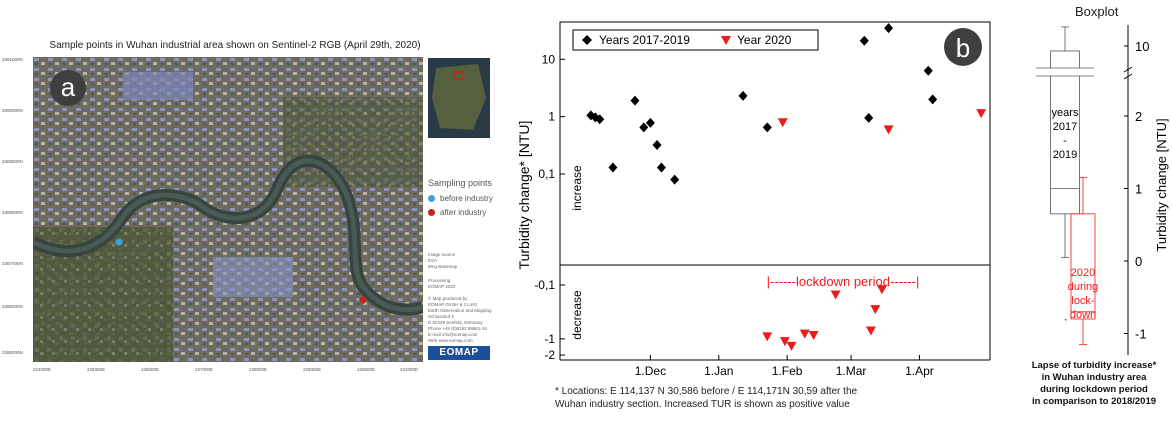  Describe the element at coordinates (549, 59) in the screenshot. I see `y-tick-label: 10` at that location.